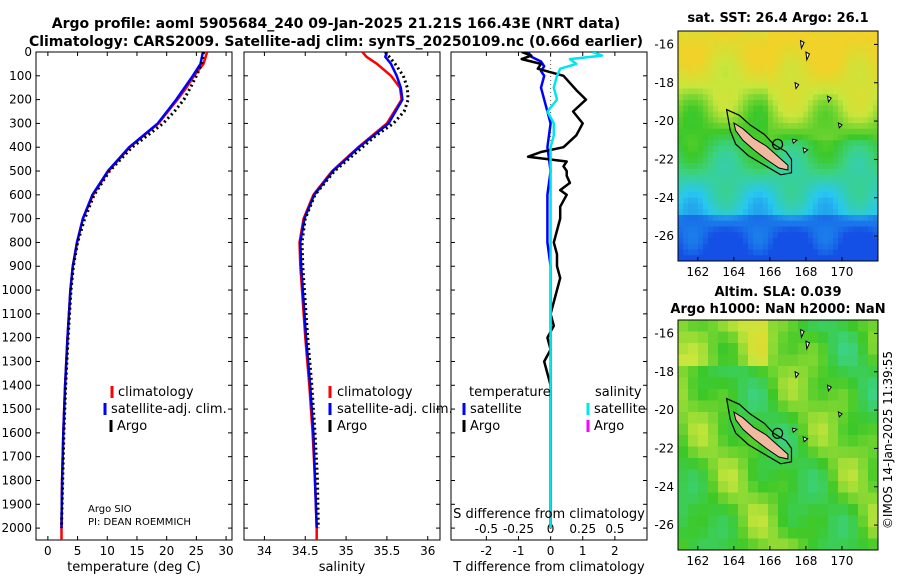  What do you see at coordinates (802, 334) in the screenshot?
I see `small-island` at bounding box center [802, 334].